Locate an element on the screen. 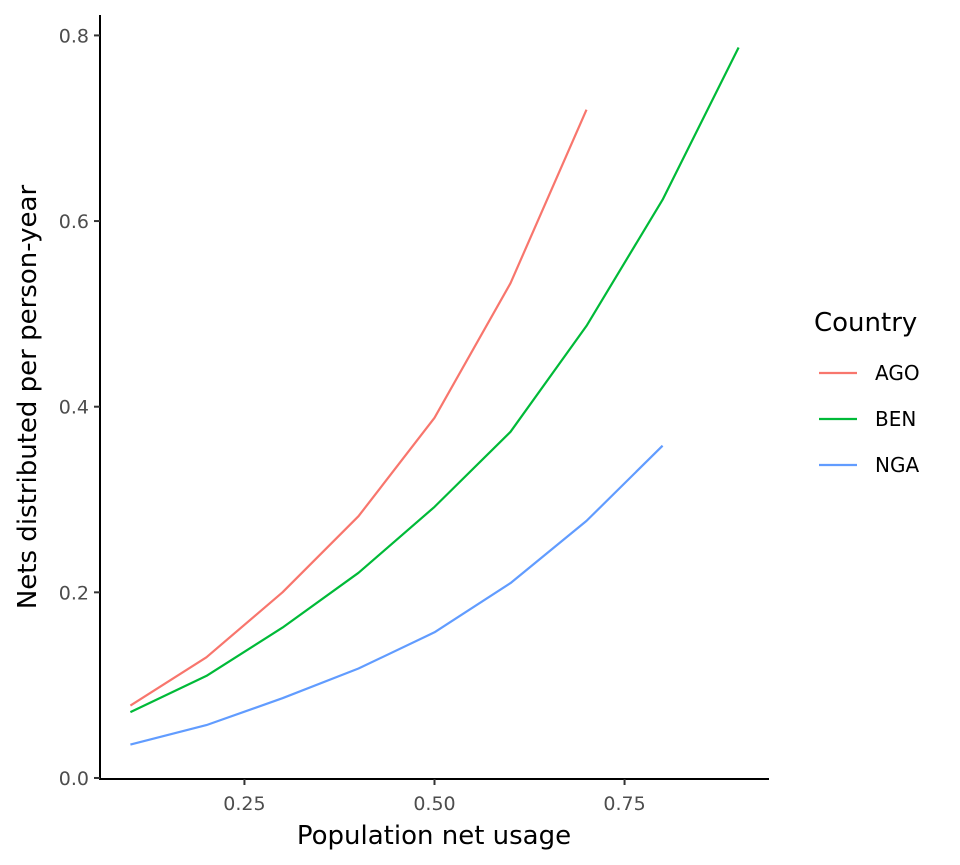 This screenshot has width=960, height=865. x-tick-label: 0.25 is located at coordinates (244, 804).